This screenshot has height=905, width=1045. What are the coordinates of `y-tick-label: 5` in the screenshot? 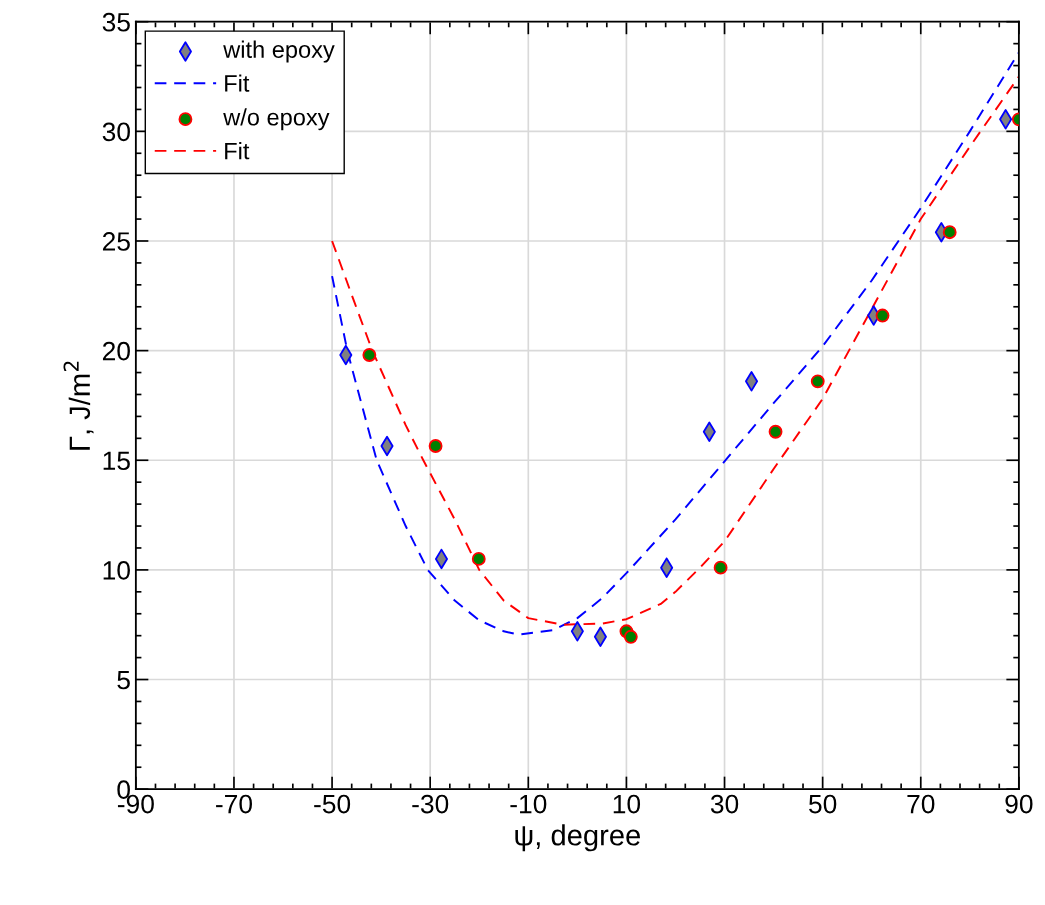 It's located at (123, 680).